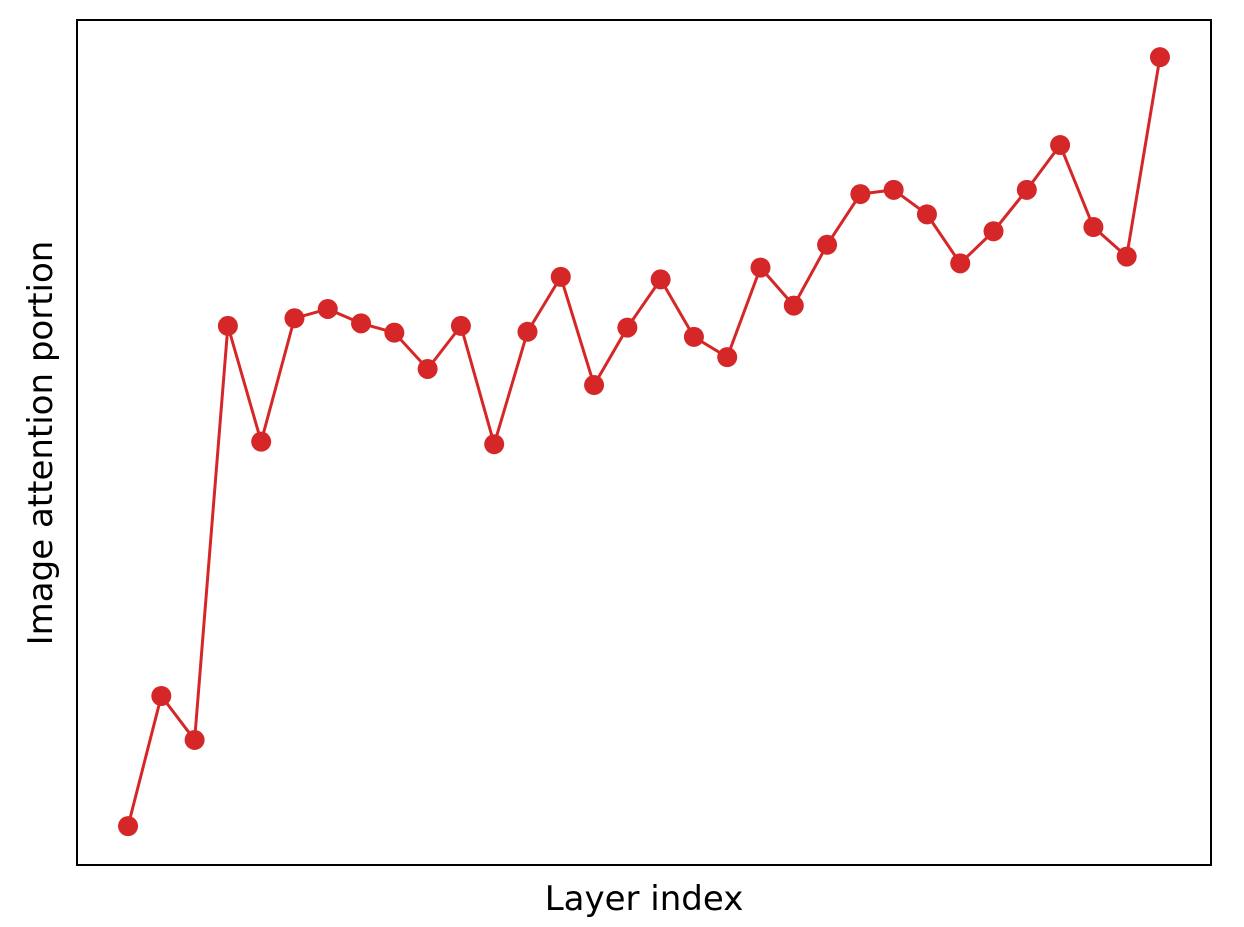  What do you see at coordinates (41, 443) in the screenshot?
I see `y-axis-label: Image attention portion` at bounding box center [41, 443].